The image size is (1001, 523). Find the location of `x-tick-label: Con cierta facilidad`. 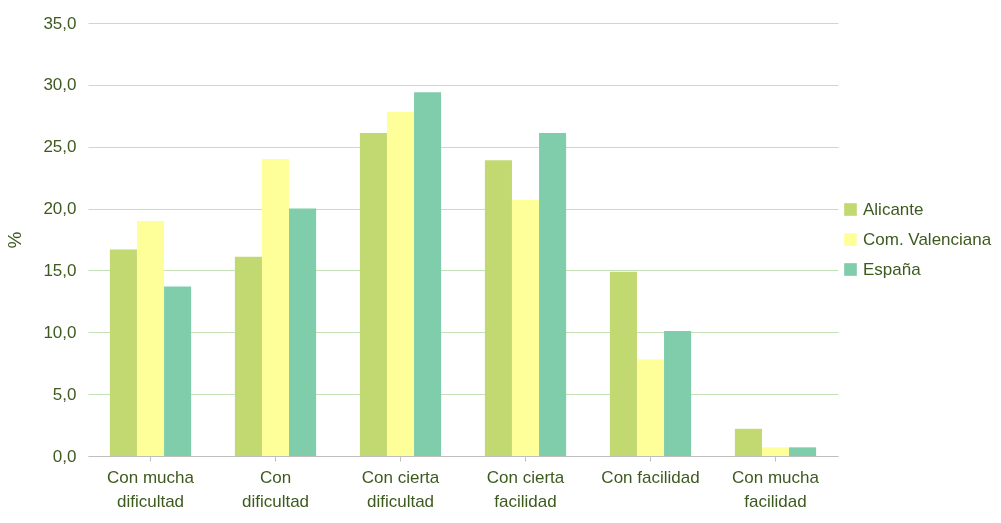

x-tick-label: Con cierta facilidad is located at coordinates (525, 489).